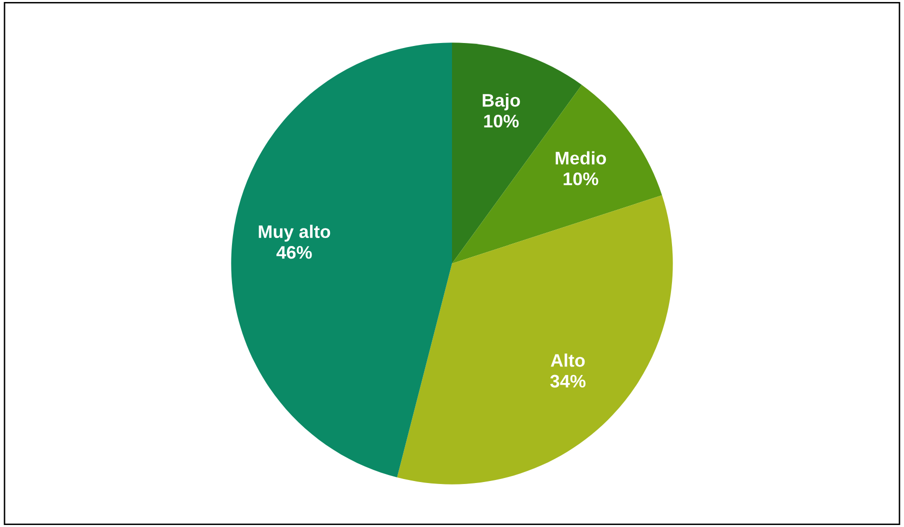  I want to click on data-label: 34%, so click(568, 381).